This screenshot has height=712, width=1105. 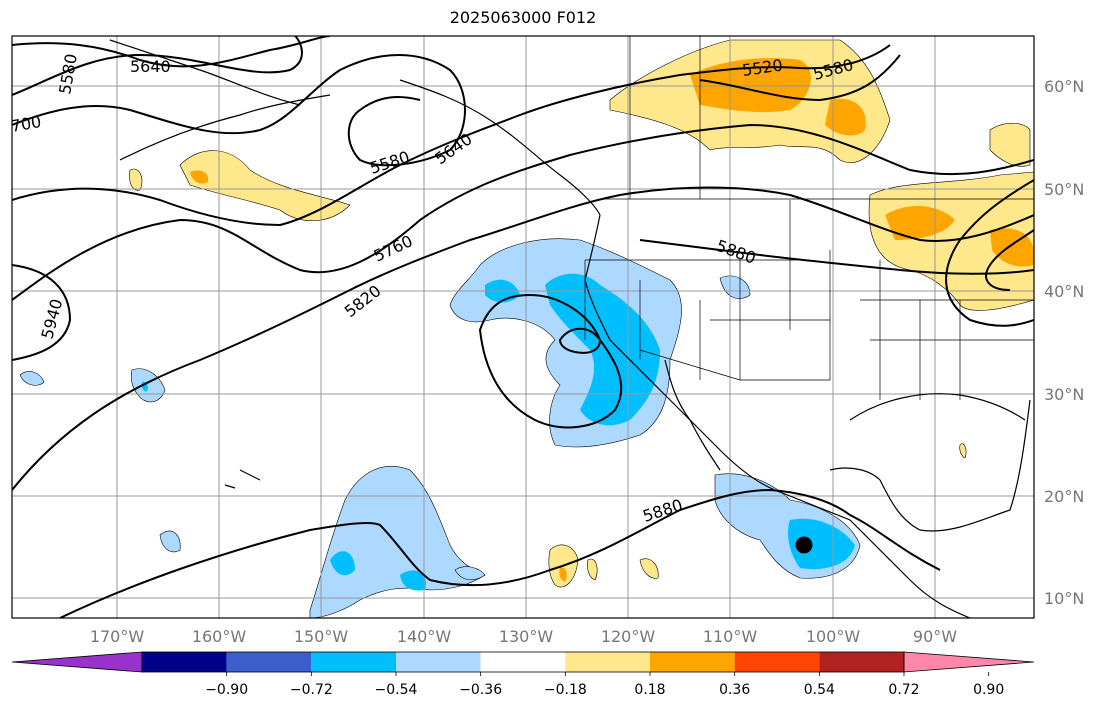 What do you see at coordinates (969, 662) in the screenshot?
I see `colorbar-extend-max` at bounding box center [969, 662].